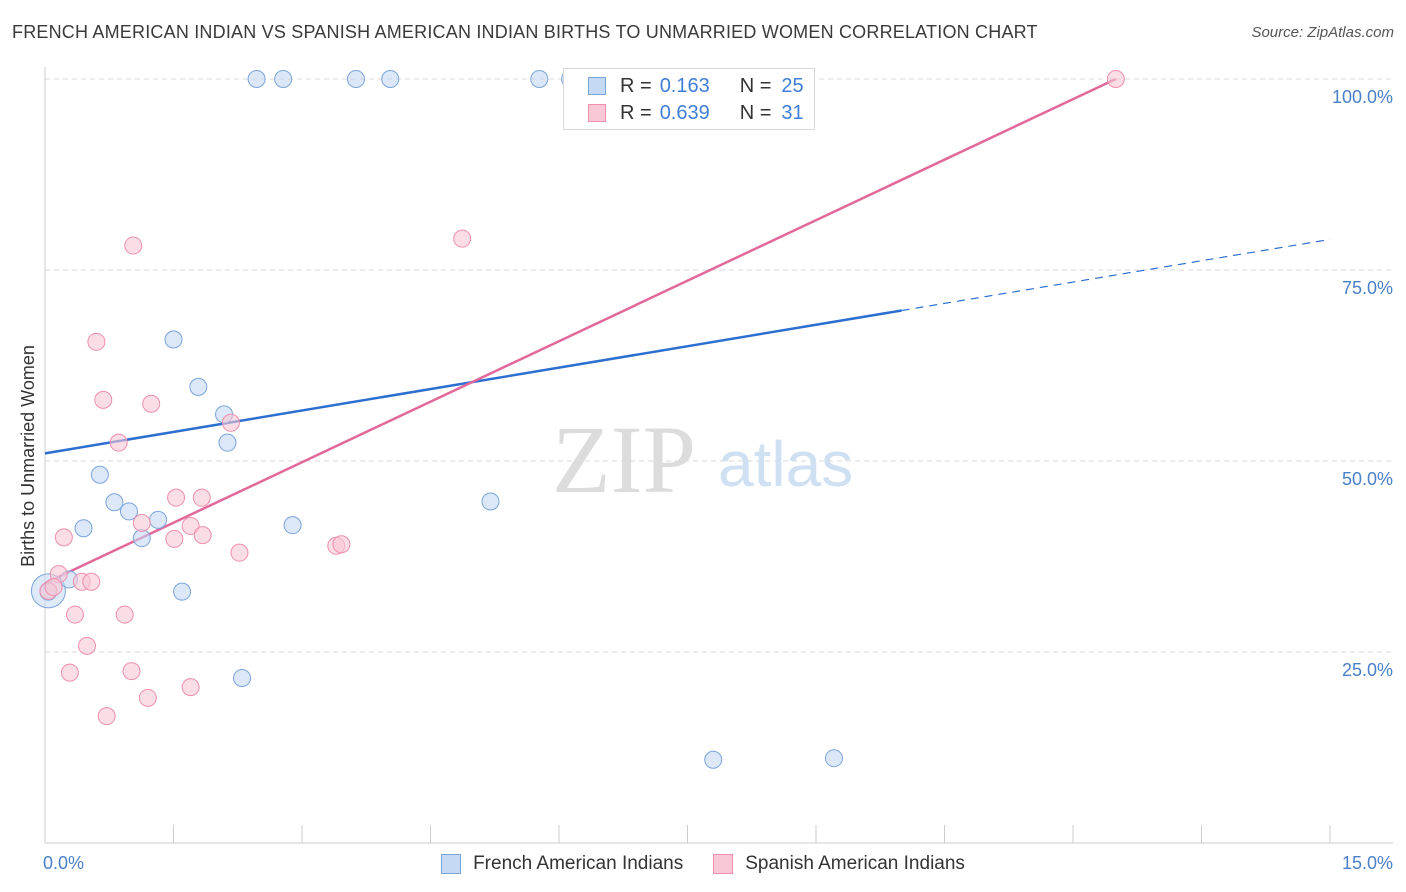 This screenshot has height=892, width=1406. I want to click on chart-source: Source: ZipAtlas.com, so click(1322, 32).